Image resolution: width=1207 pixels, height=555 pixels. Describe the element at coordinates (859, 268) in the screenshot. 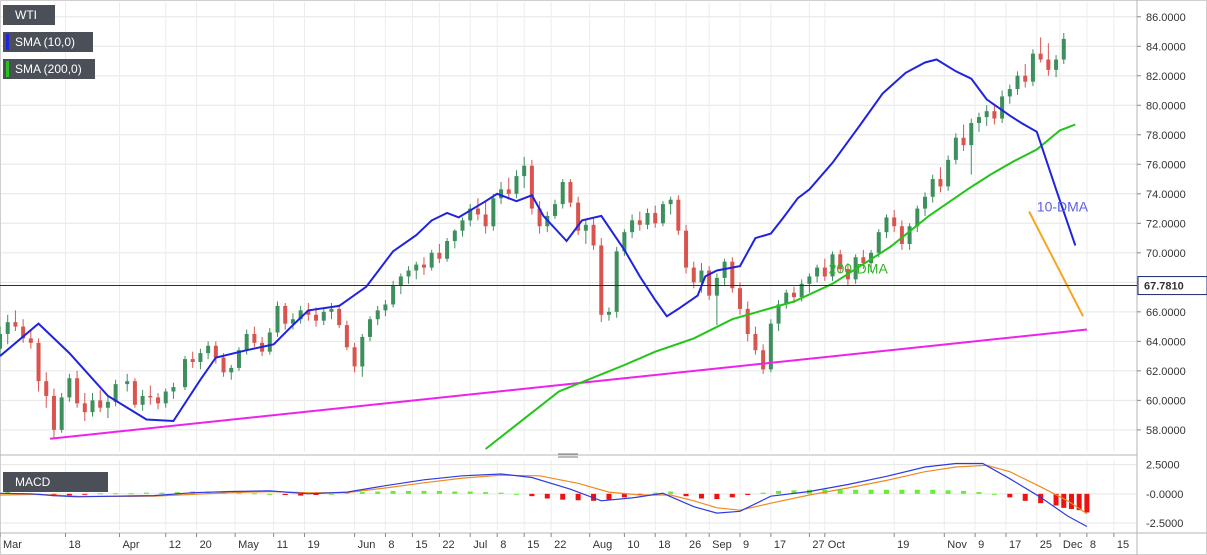

I see `annotation-200dma: 200-DMA` at that location.